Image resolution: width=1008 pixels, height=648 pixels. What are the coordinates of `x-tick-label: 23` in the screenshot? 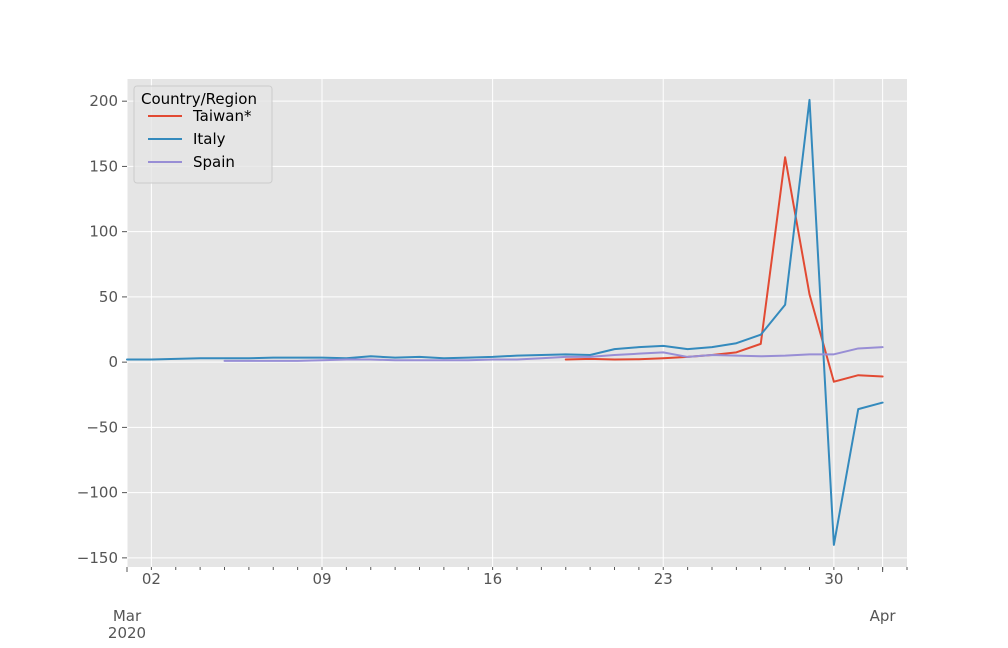 It's located at (663, 579).